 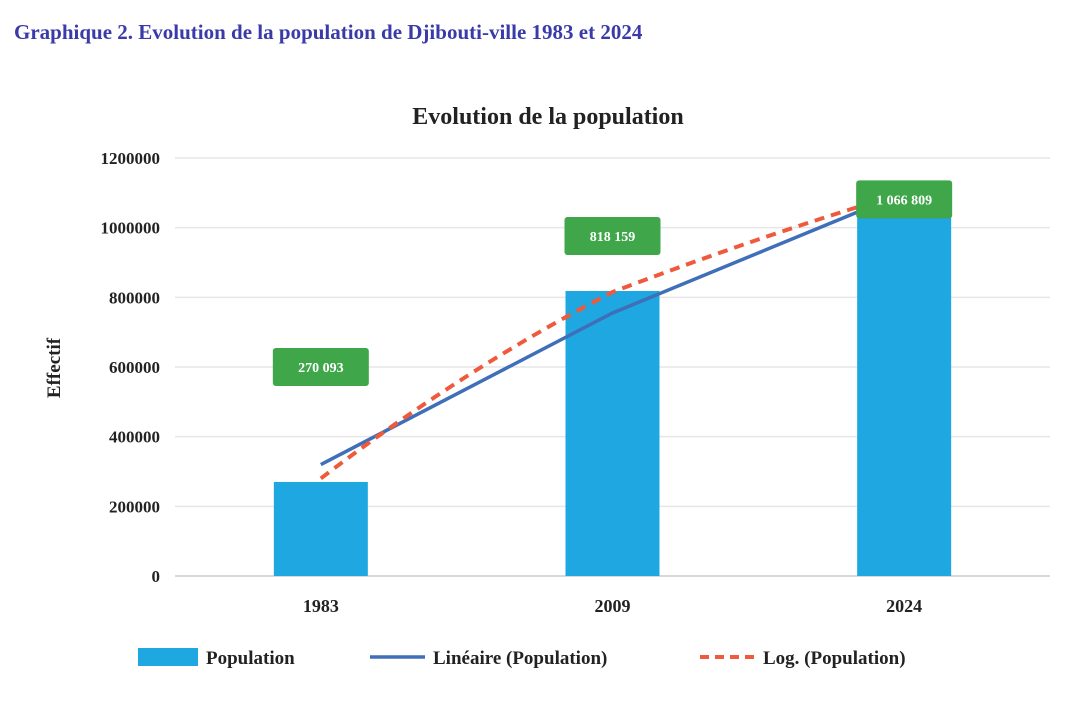 I want to click on data-label: 270 093, so click(x=321, y=368).